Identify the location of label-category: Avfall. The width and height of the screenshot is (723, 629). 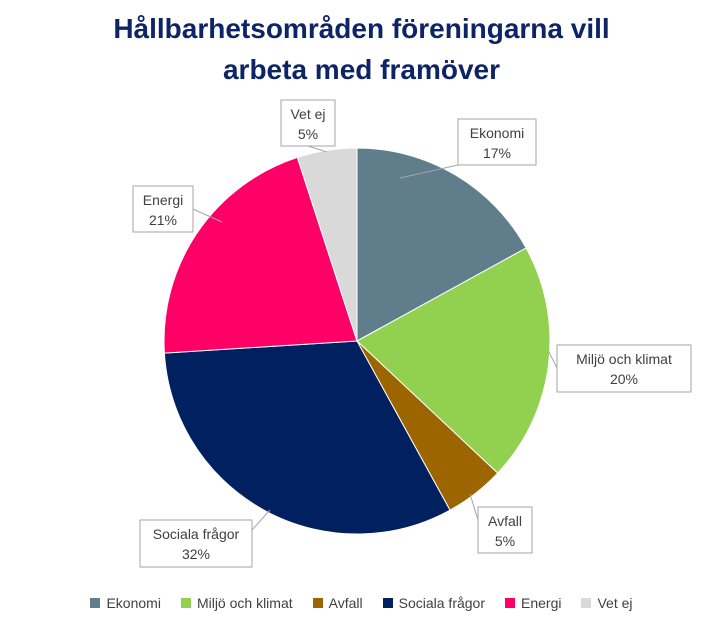
(505, 521).